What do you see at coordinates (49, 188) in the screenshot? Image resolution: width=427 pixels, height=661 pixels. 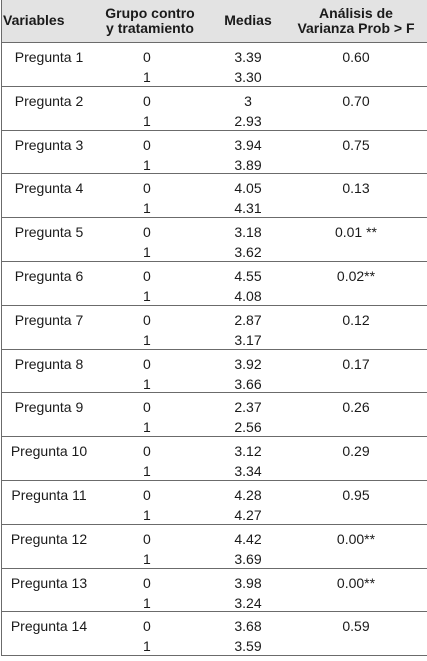 I see `cell-variable: Pregunta 4` at bounding box center [49, 188].